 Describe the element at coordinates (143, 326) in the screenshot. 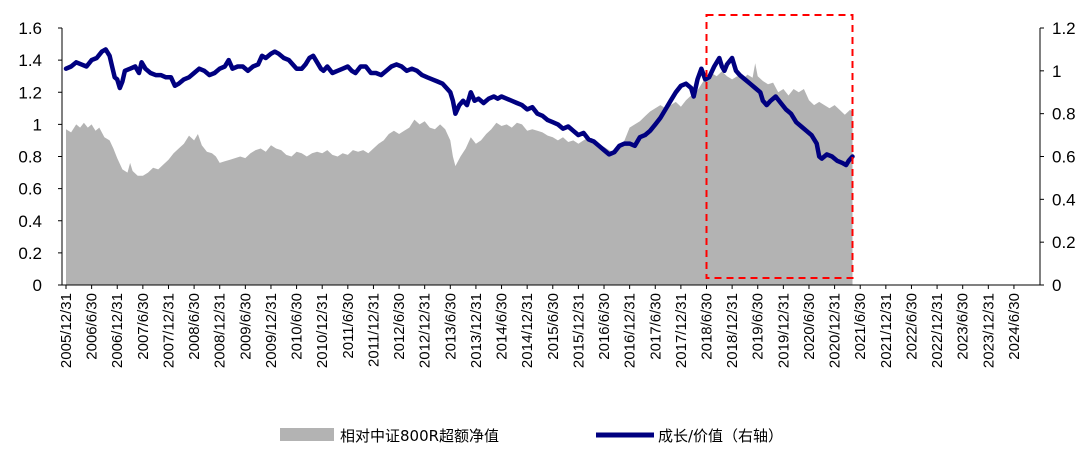

I see `x-tick-label: 2007/6/30` at that location.